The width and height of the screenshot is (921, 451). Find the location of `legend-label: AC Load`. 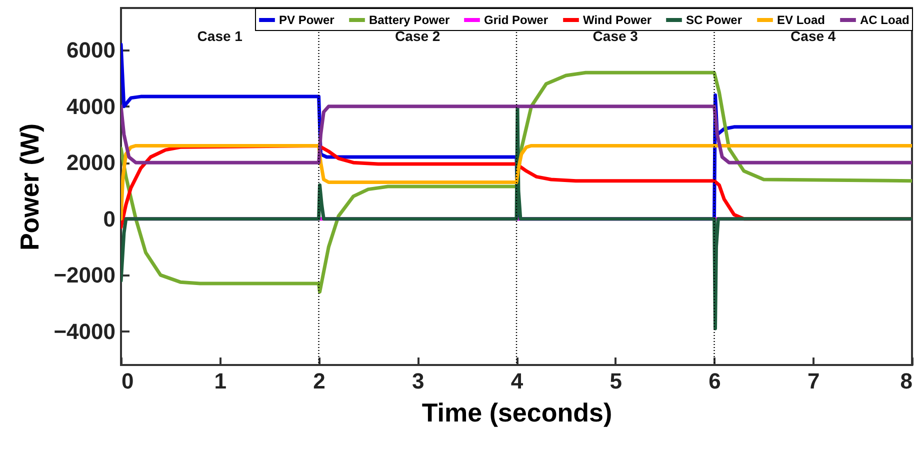

legend-label: AC Load is located at coordinates (885, 20).